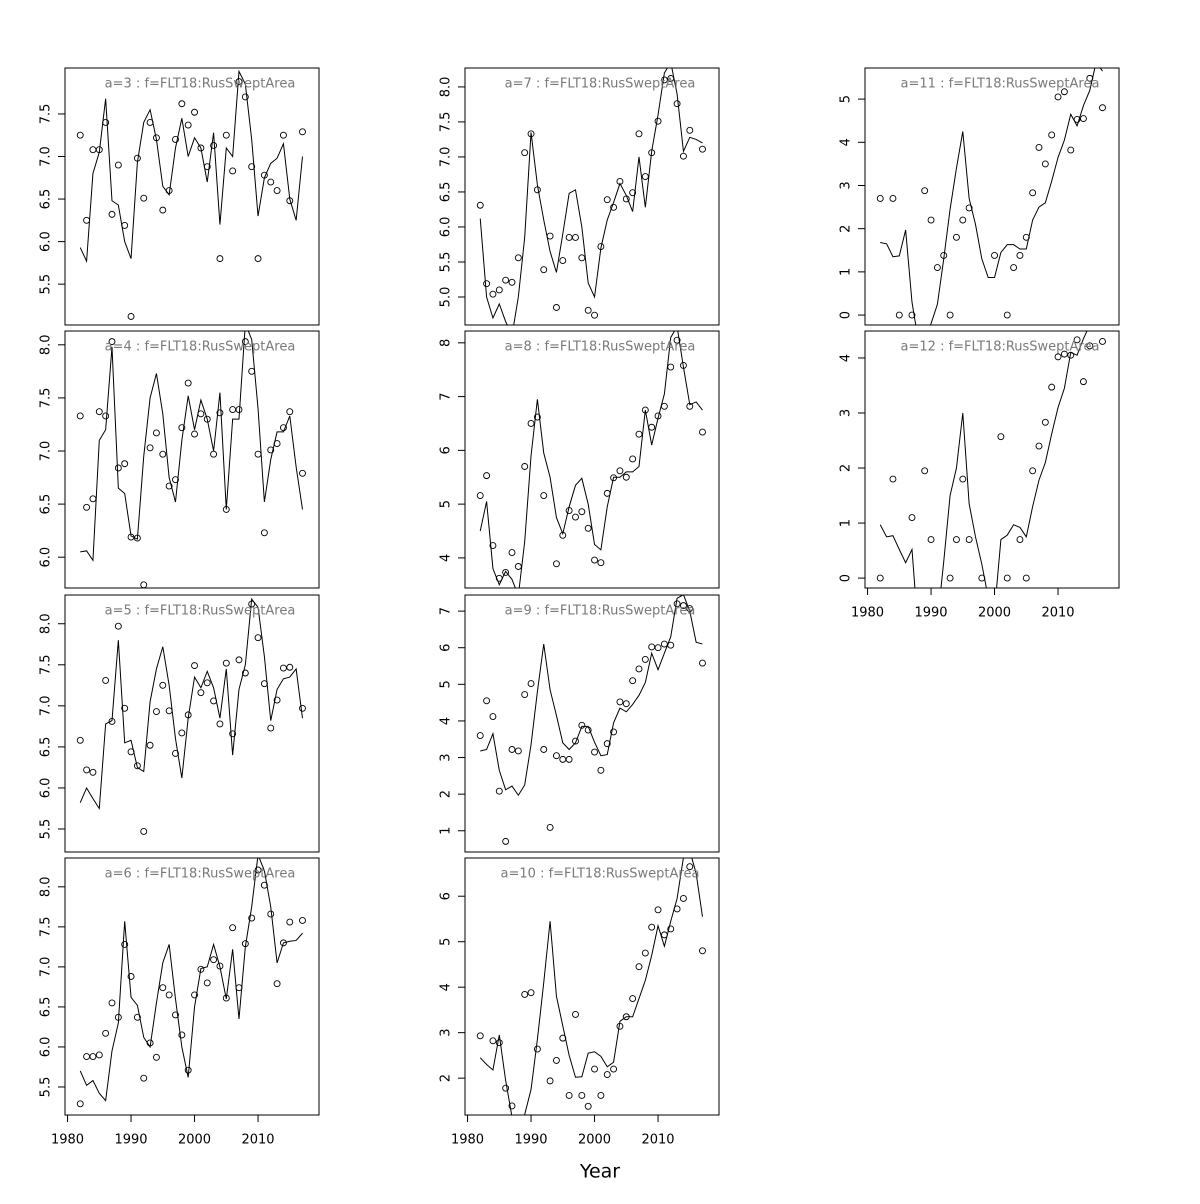  I want to click on panel-title: a=7 : f=FLT18:RusSweptArea, so click(600, 84).